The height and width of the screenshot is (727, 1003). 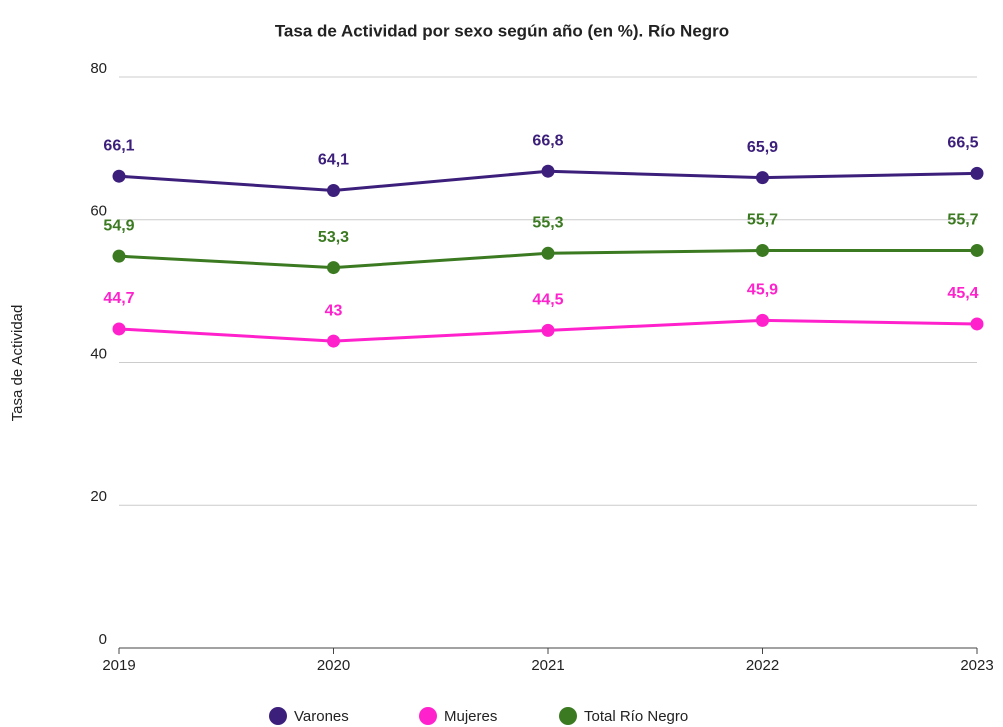 What do you see at coordinates (334, 310) in the screenshot?
I see `data-label: 43` at bounding box center [334, 310].